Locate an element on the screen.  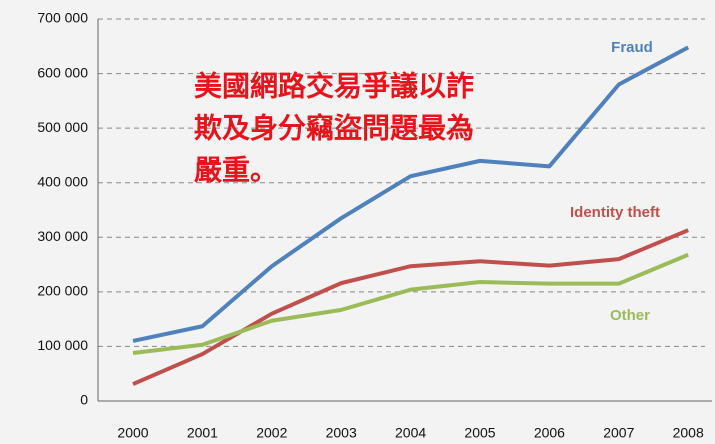
annotation: 欺及身分竊盜問題最為 is located at coordinates (334, 128).